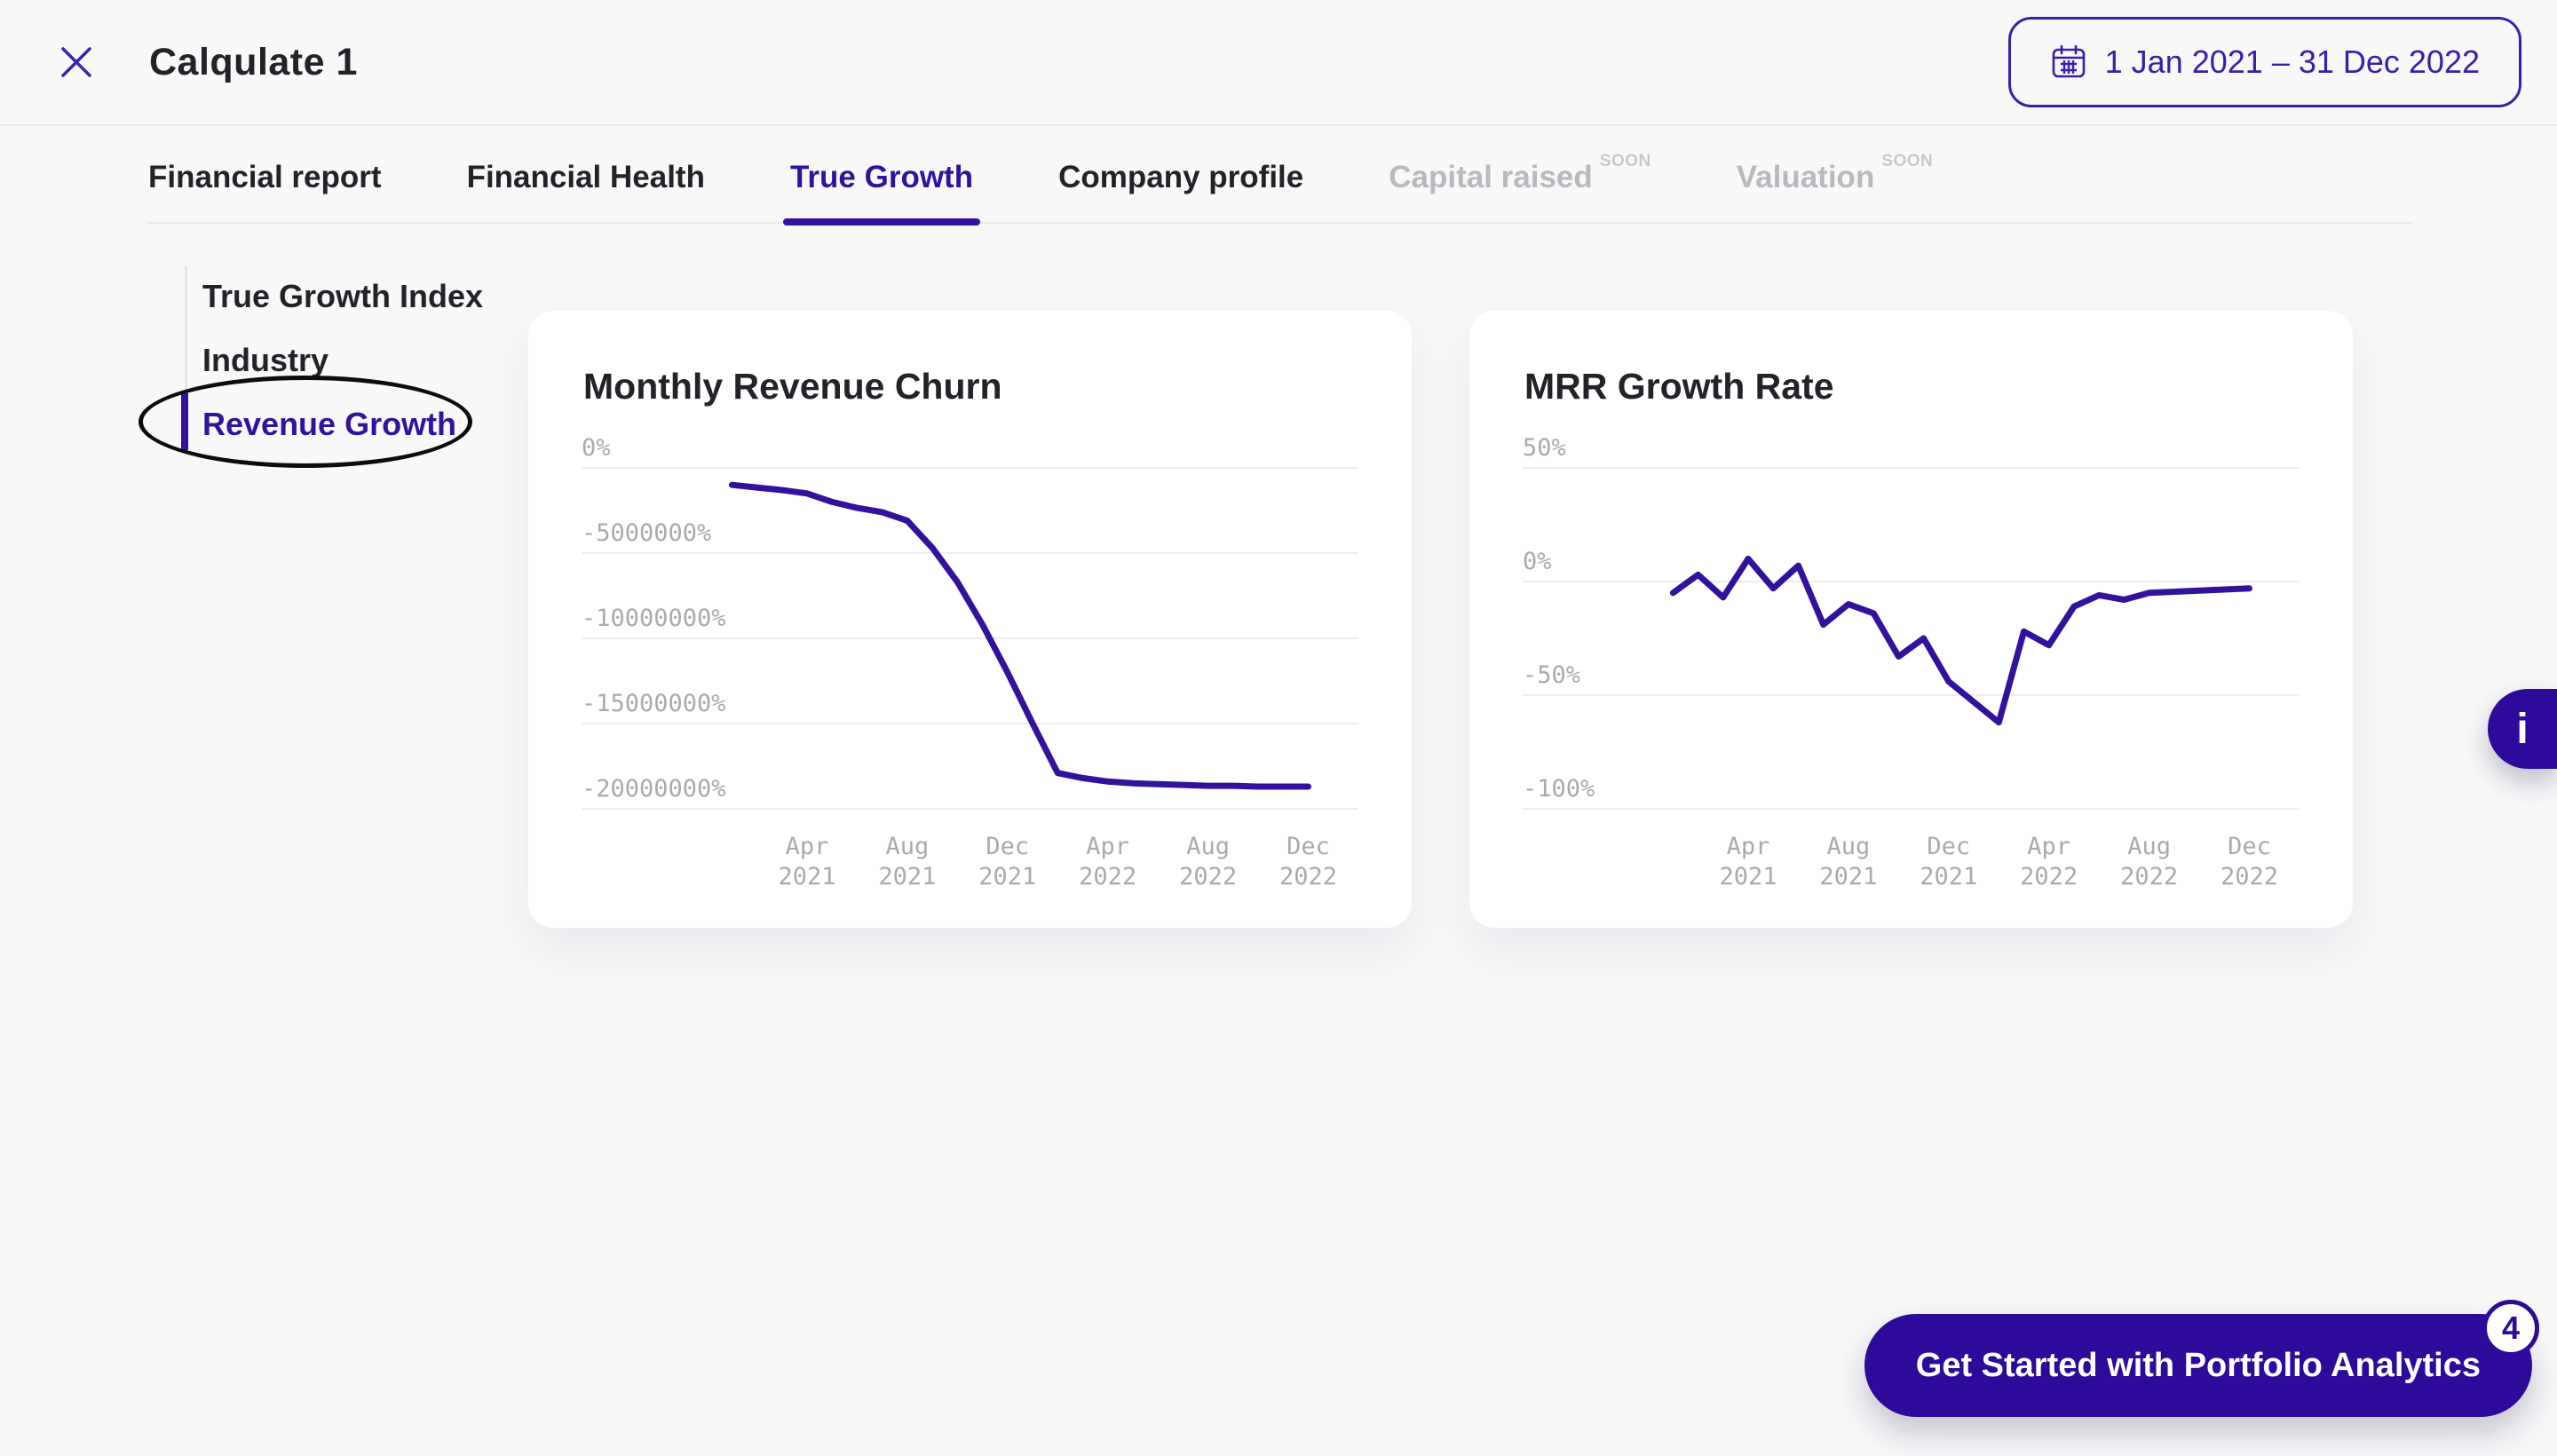  Describe the element at coordinates (1559, 789) in the screenshot. I see `svg-text: -100%` at that location.